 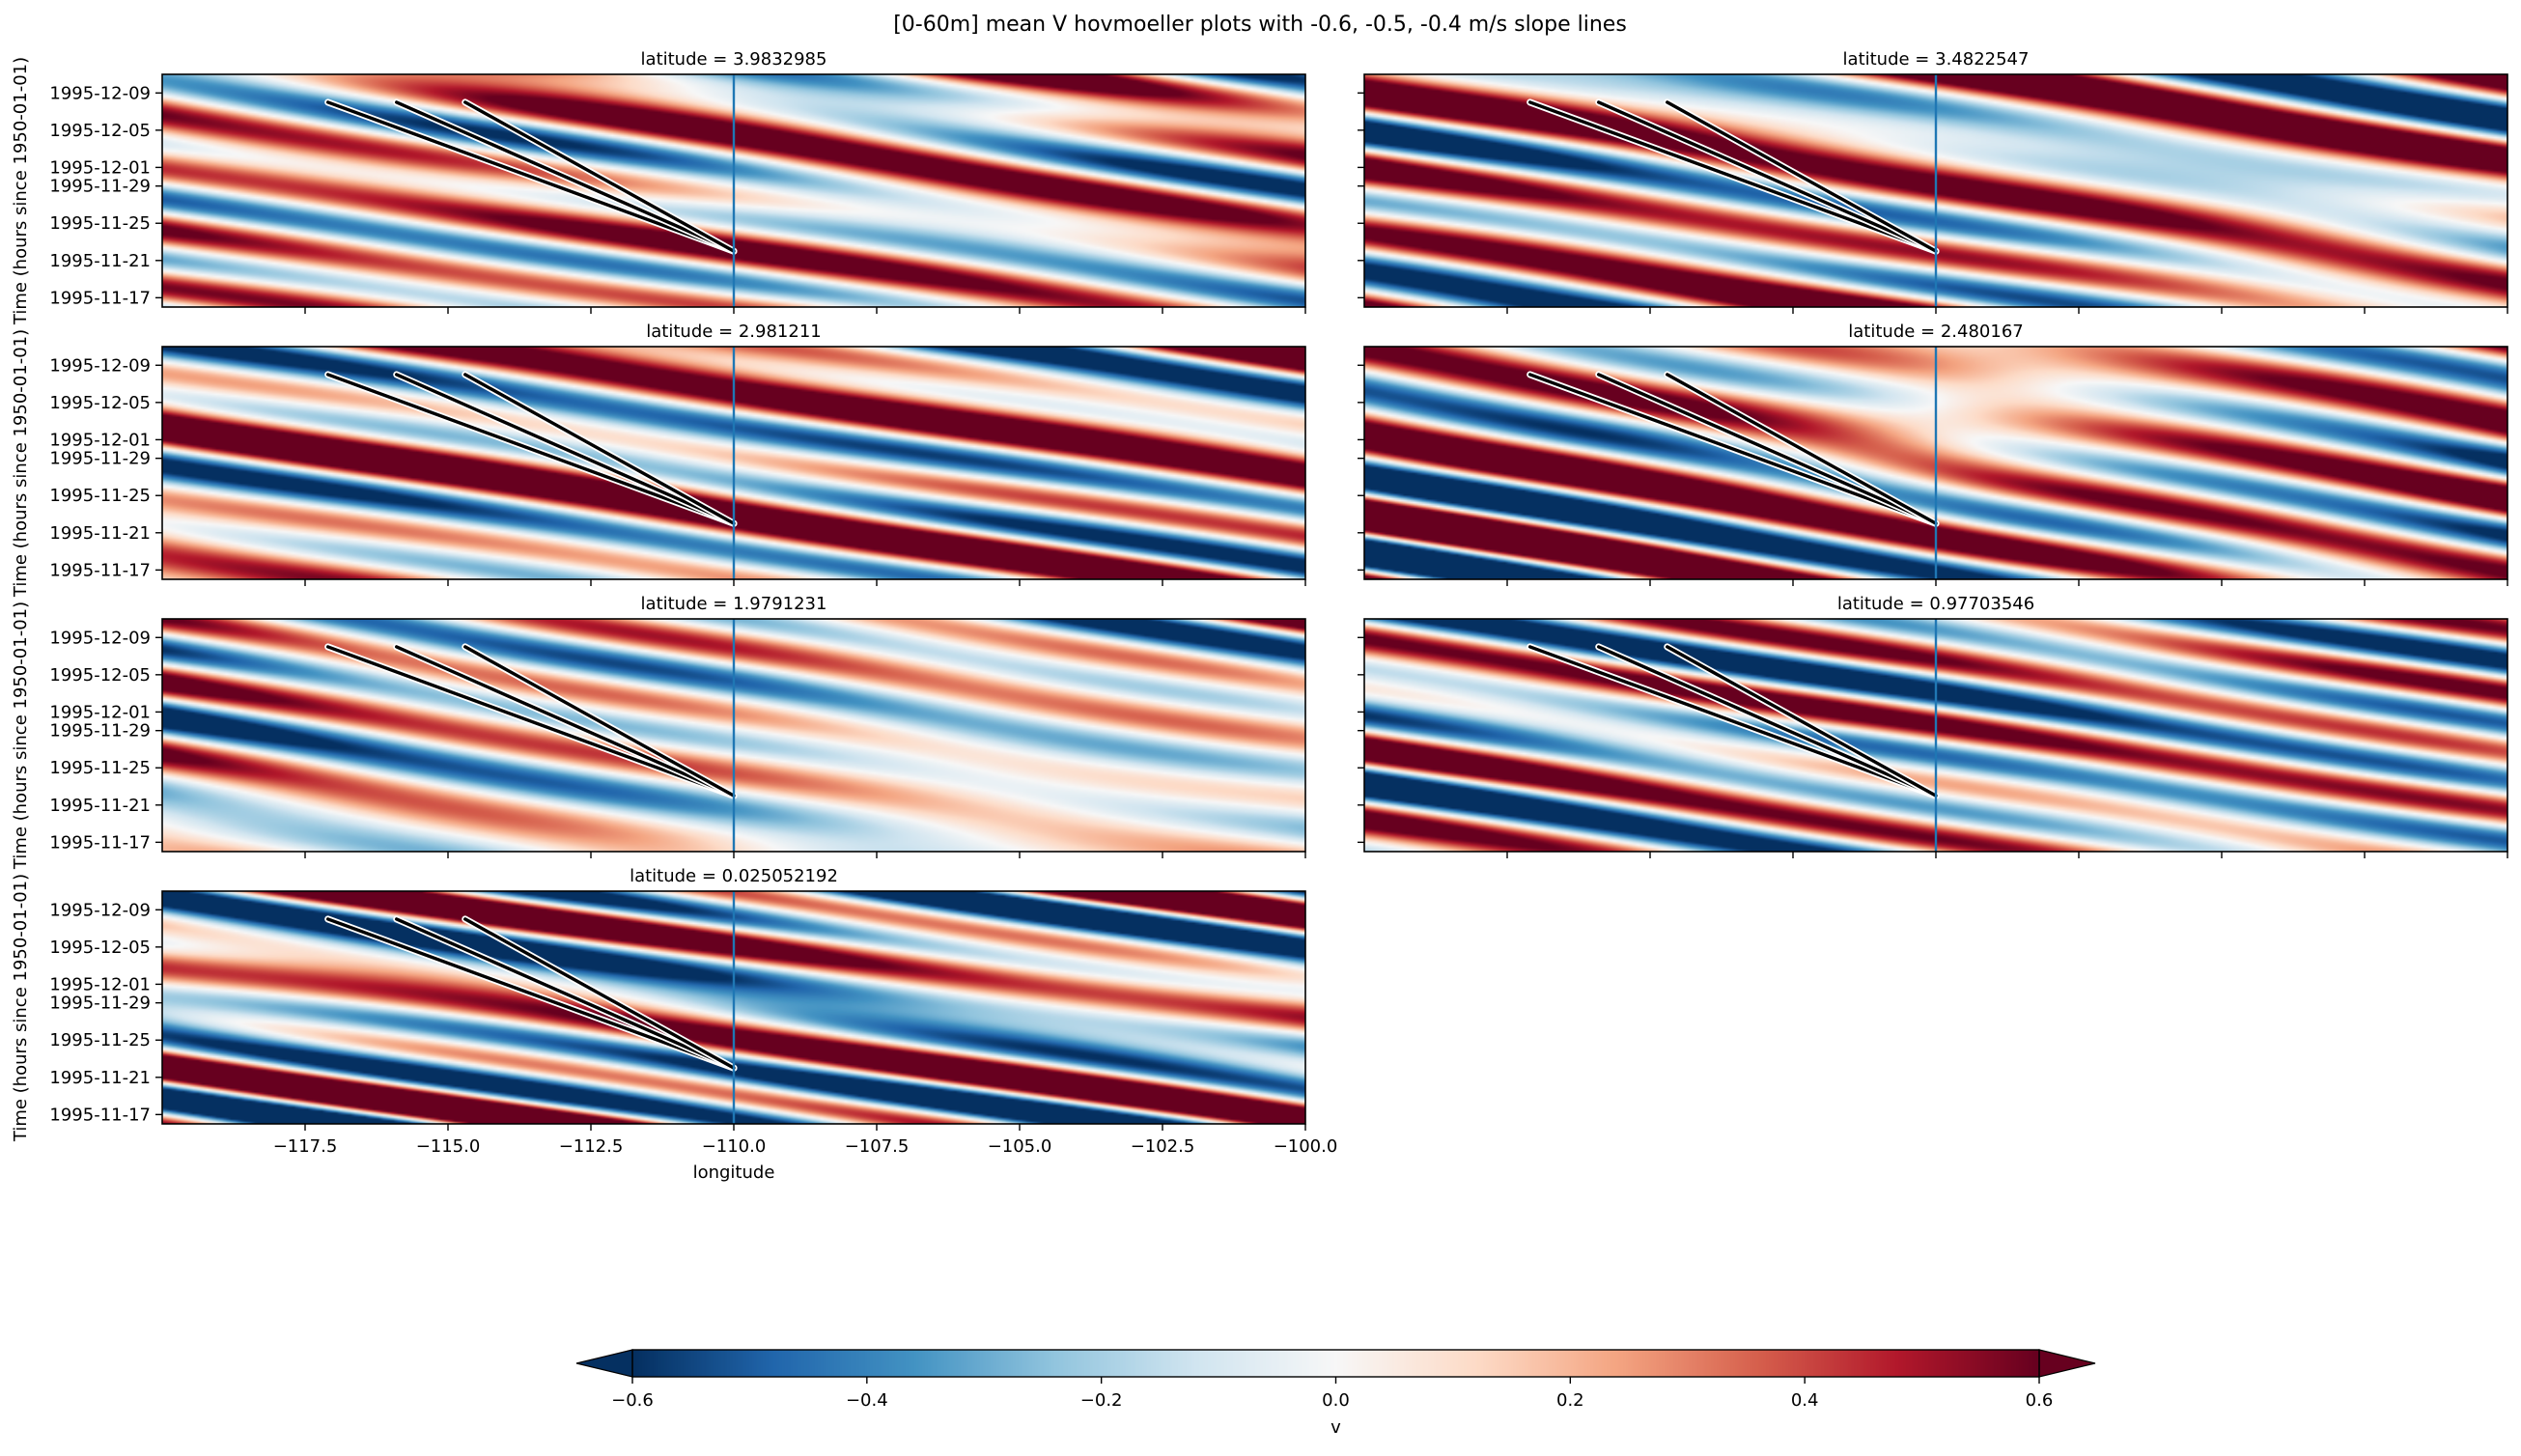 What do you see at coordinates (734, 1147) in the screenshot?
I see `x-tick-label: −110.0` at bounding box center [734, 1147].